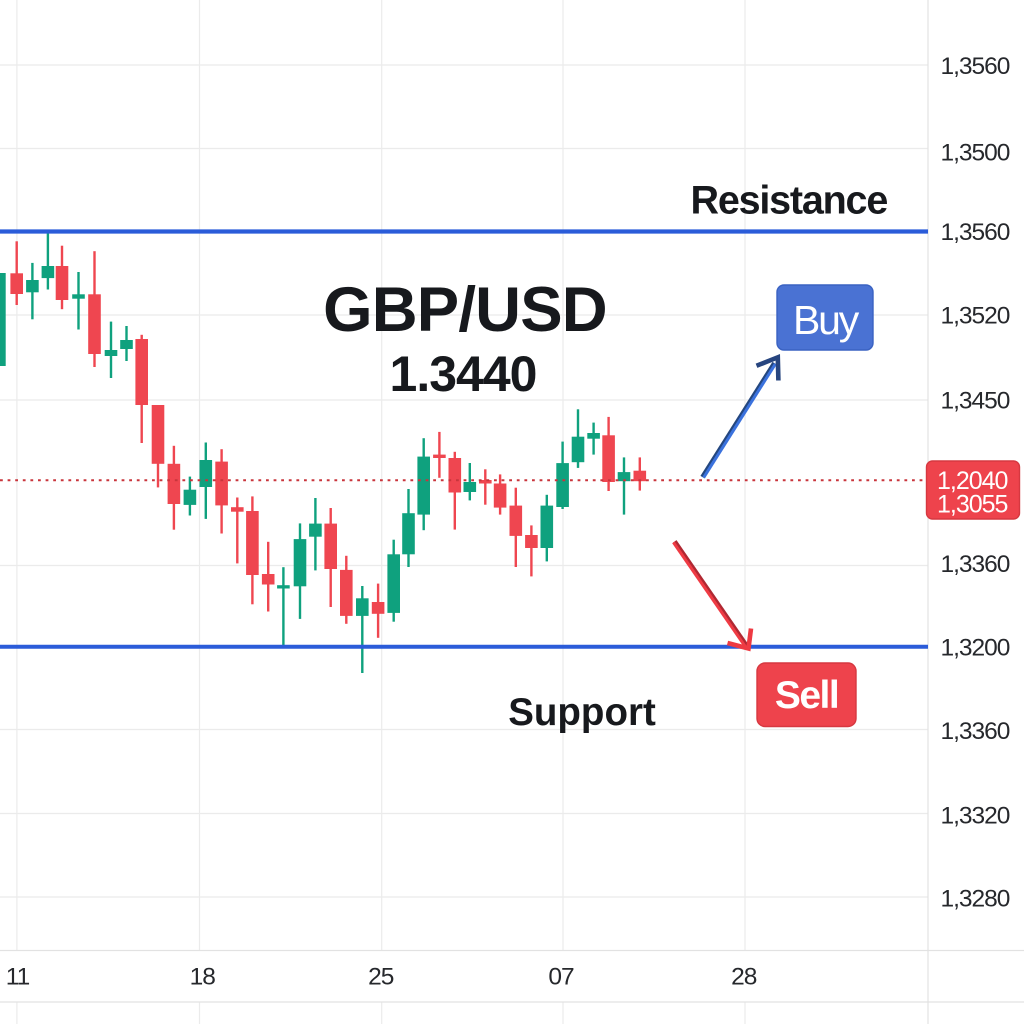 The image size is (1024, 1029). Describe the element at coordinates (18, 977) in the screenshot. I see `svg-text: 11` at that location.